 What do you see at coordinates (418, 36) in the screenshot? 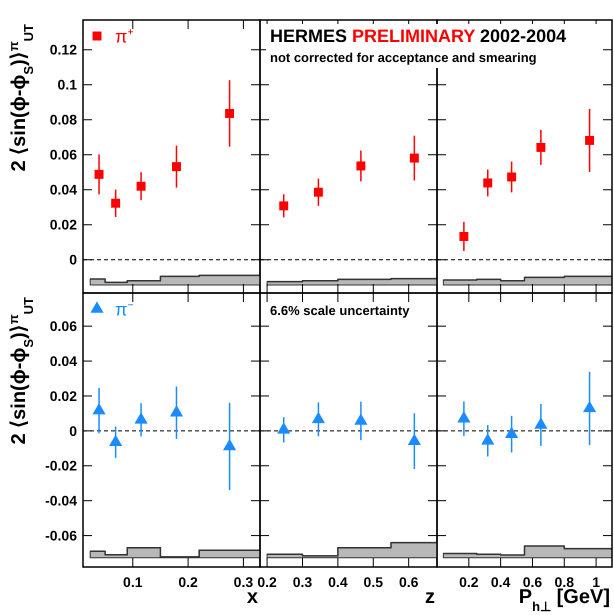
I see `chart-title: HERMES PRELIMINARY 2002-2004` at bounding box center [418, 36].